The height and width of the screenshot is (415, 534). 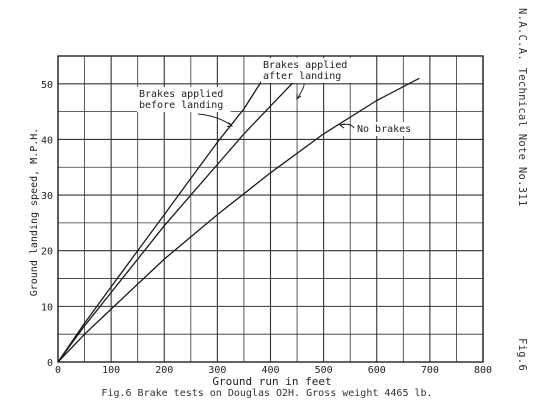 I want to click on y-tick-label: 40, so click(x=47, y=140).